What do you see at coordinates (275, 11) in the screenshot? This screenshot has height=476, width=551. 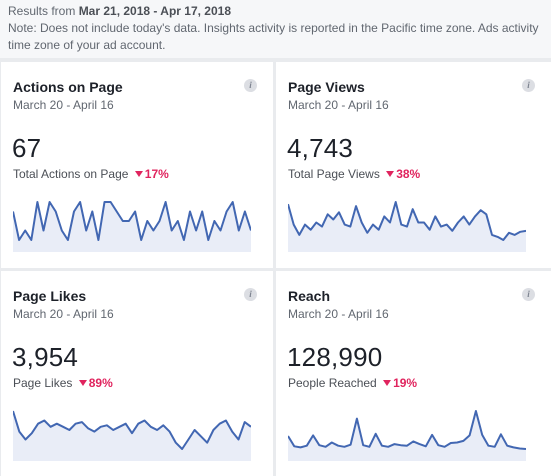 I see `results-date-line: Results from Mar 21, 2018 - Apr 17, 2018` at bounding box center [275, 11].